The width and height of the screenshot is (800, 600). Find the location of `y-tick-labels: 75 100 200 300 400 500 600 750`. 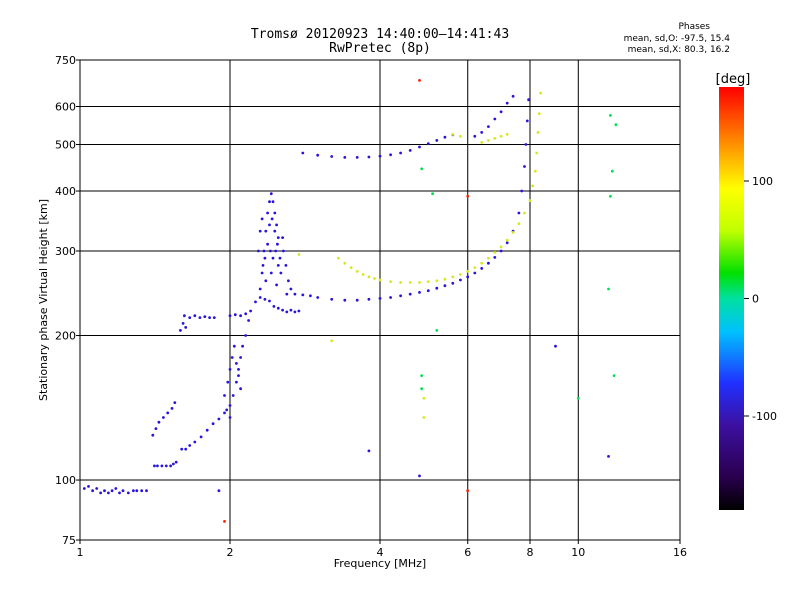

y-tick-labels: 75 100 200 300 400 500 600 750 is located at coordinates (67, 300).